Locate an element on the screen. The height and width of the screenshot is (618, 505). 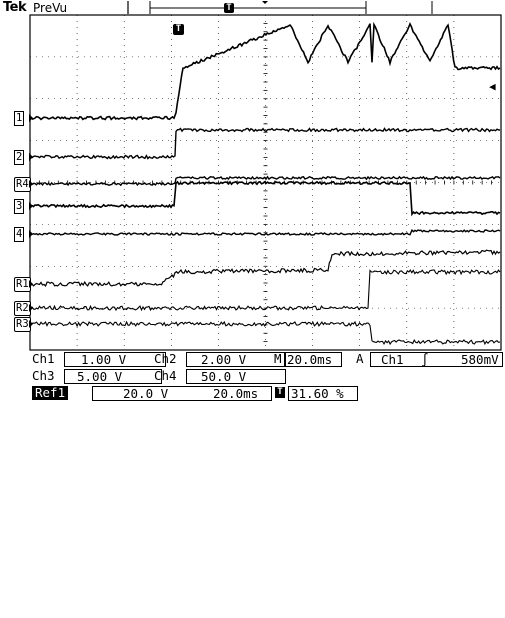
trigger-readout: Ch1 ∫ 580mV is located at coordinates (436, 359).